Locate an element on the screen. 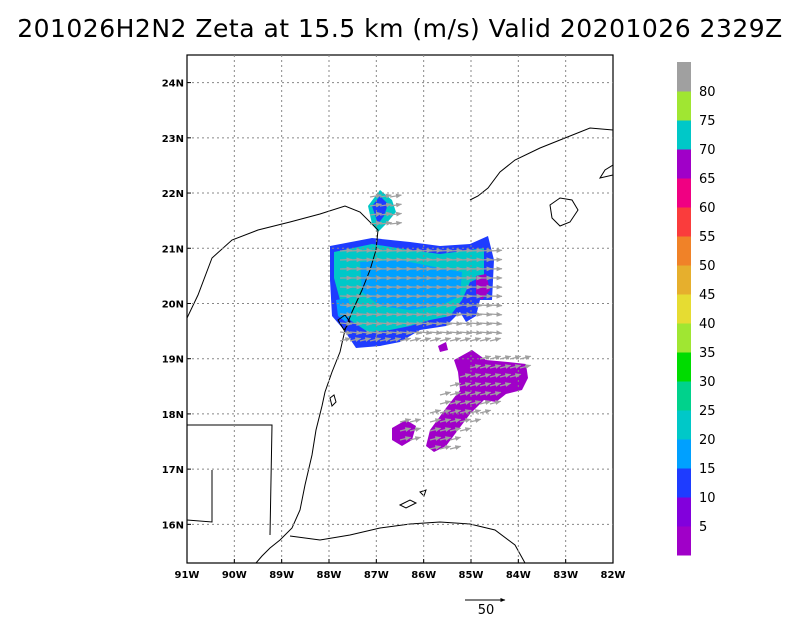  lat-tick-label: 22N is located at coordinates (173, 194).